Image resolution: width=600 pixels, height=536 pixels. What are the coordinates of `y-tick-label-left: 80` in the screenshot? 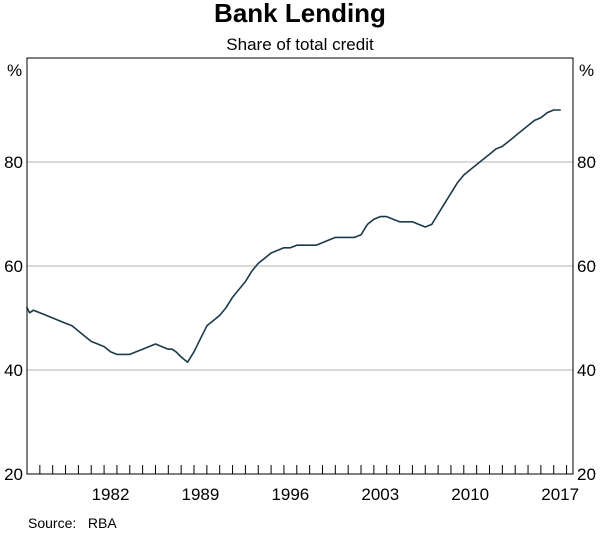 It's located at (13, 162).